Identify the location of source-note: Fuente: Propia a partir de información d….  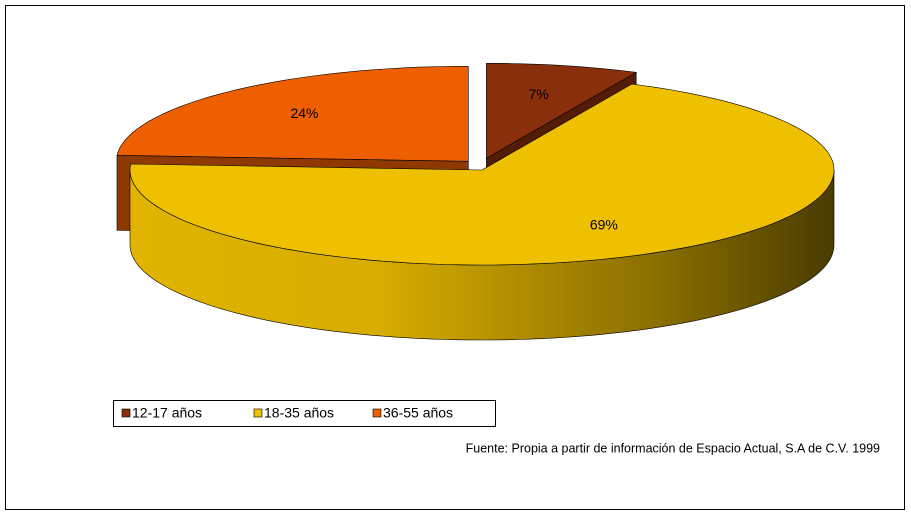
(673, 448).